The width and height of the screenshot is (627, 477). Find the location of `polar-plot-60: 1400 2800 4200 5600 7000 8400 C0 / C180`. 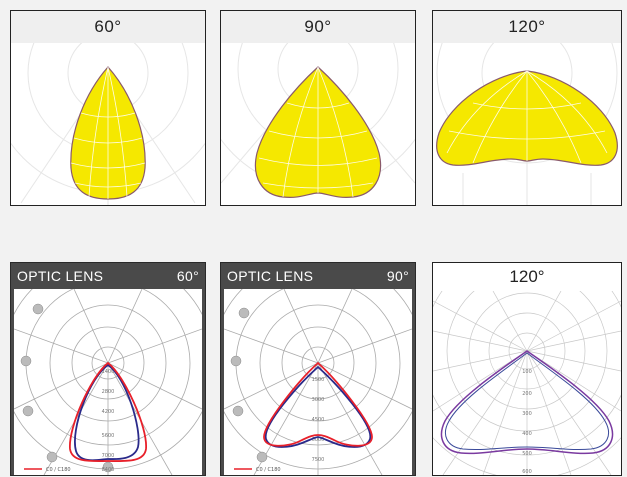

polar-plot-60: 1400 2800 4200 5600 7000 8400 C0 / C180 is located at coordinates (108, 382).